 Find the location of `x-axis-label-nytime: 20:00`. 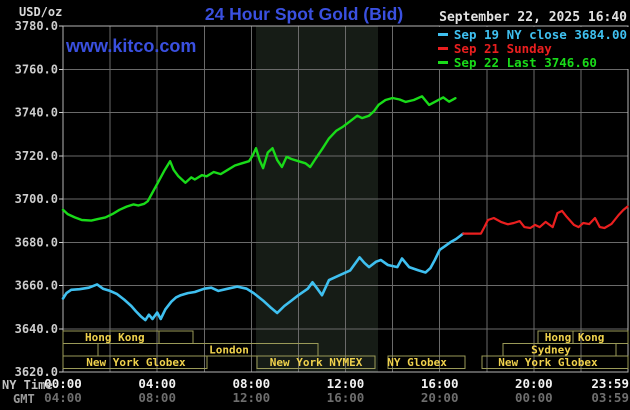

x-axis-label-nytime: 20:00 is located at coordinates (534, 383).